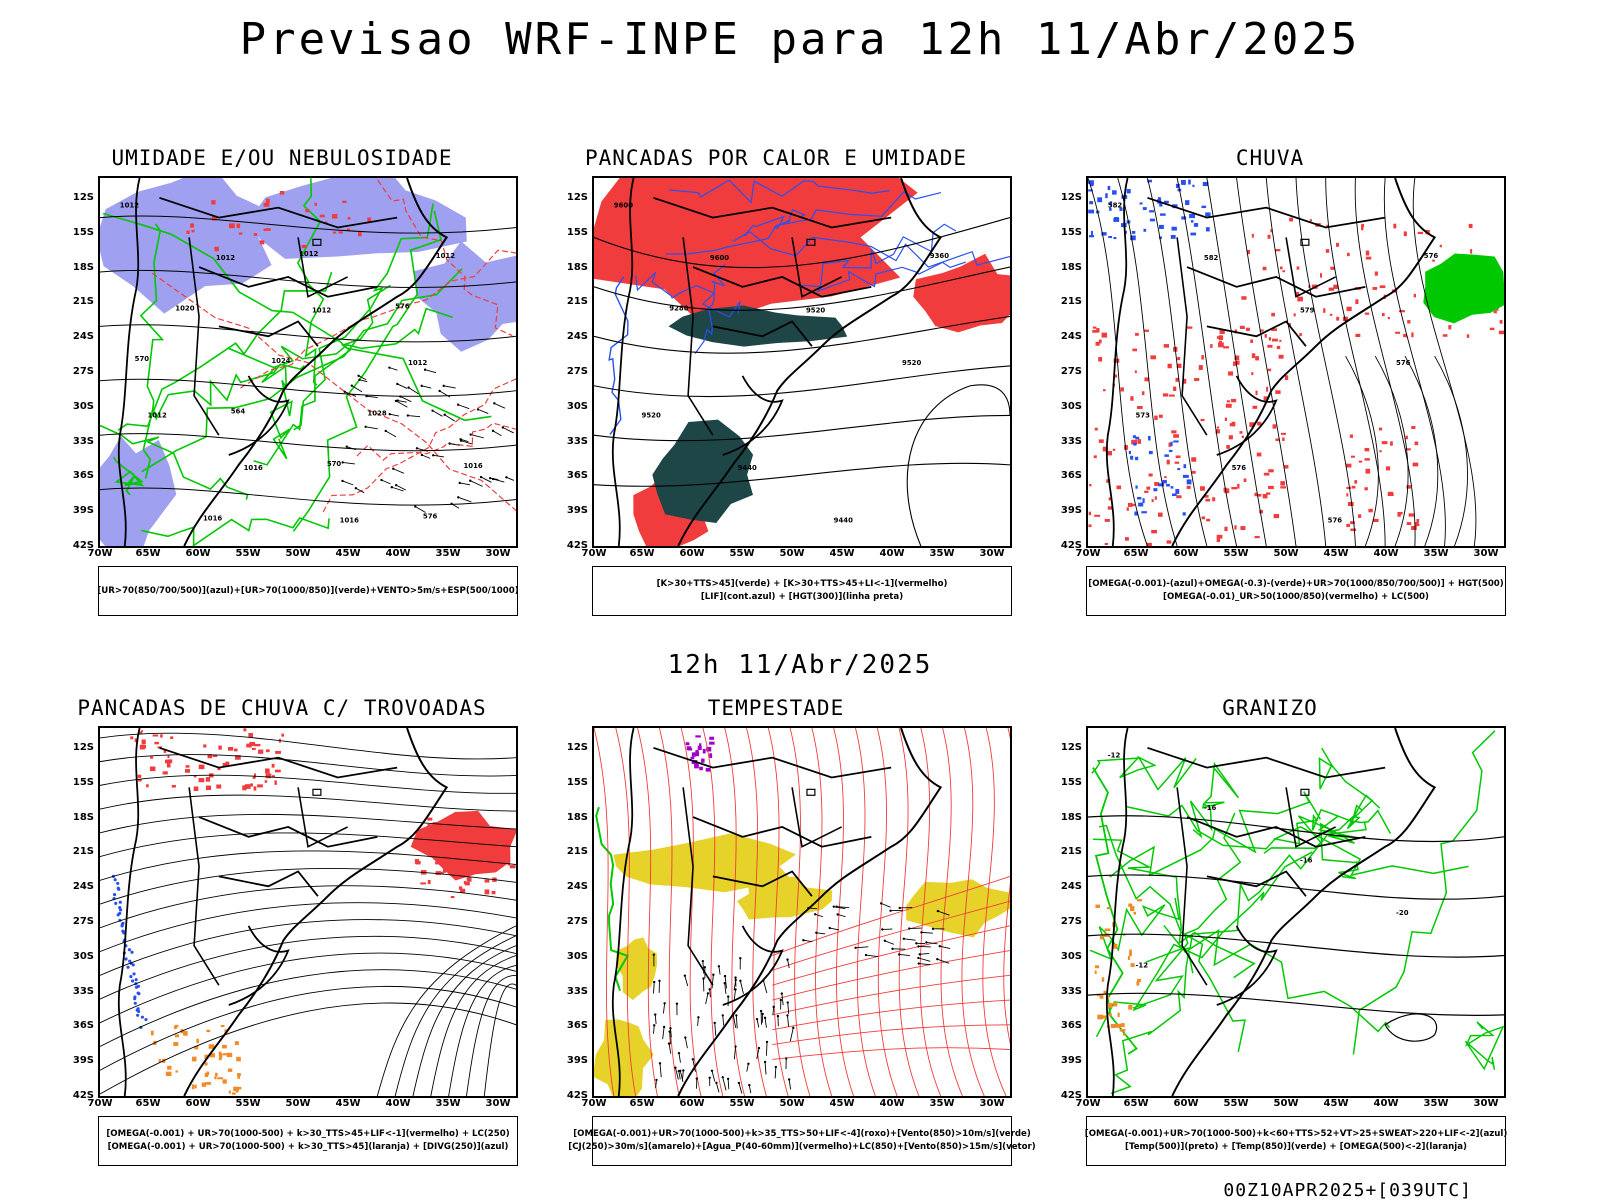 The width and height of the screenshot is (1600, 1201). I want to click on lat-tick-label: 30S, so click(577, 406).